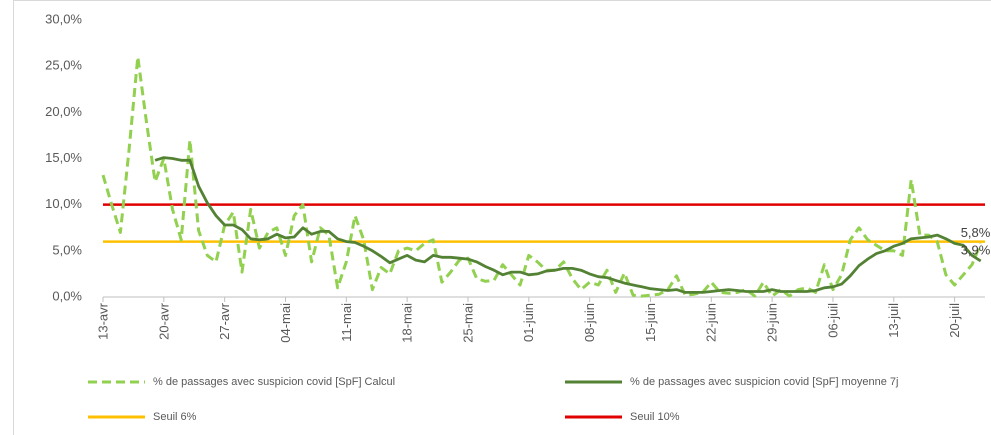  What do you see at coordinates (711, 322) in the screenshot?
I see `x-tick-label: 22-juin` at bounding box center [711, 322].